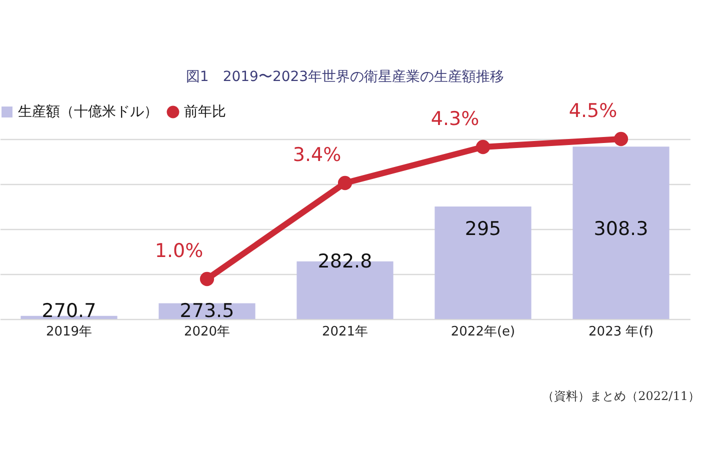 This screenshot has width=710, height=474. Describe the element at coordinates (345, 332) in the screenshot. I see `x-tick-label: 2021年` at that location.